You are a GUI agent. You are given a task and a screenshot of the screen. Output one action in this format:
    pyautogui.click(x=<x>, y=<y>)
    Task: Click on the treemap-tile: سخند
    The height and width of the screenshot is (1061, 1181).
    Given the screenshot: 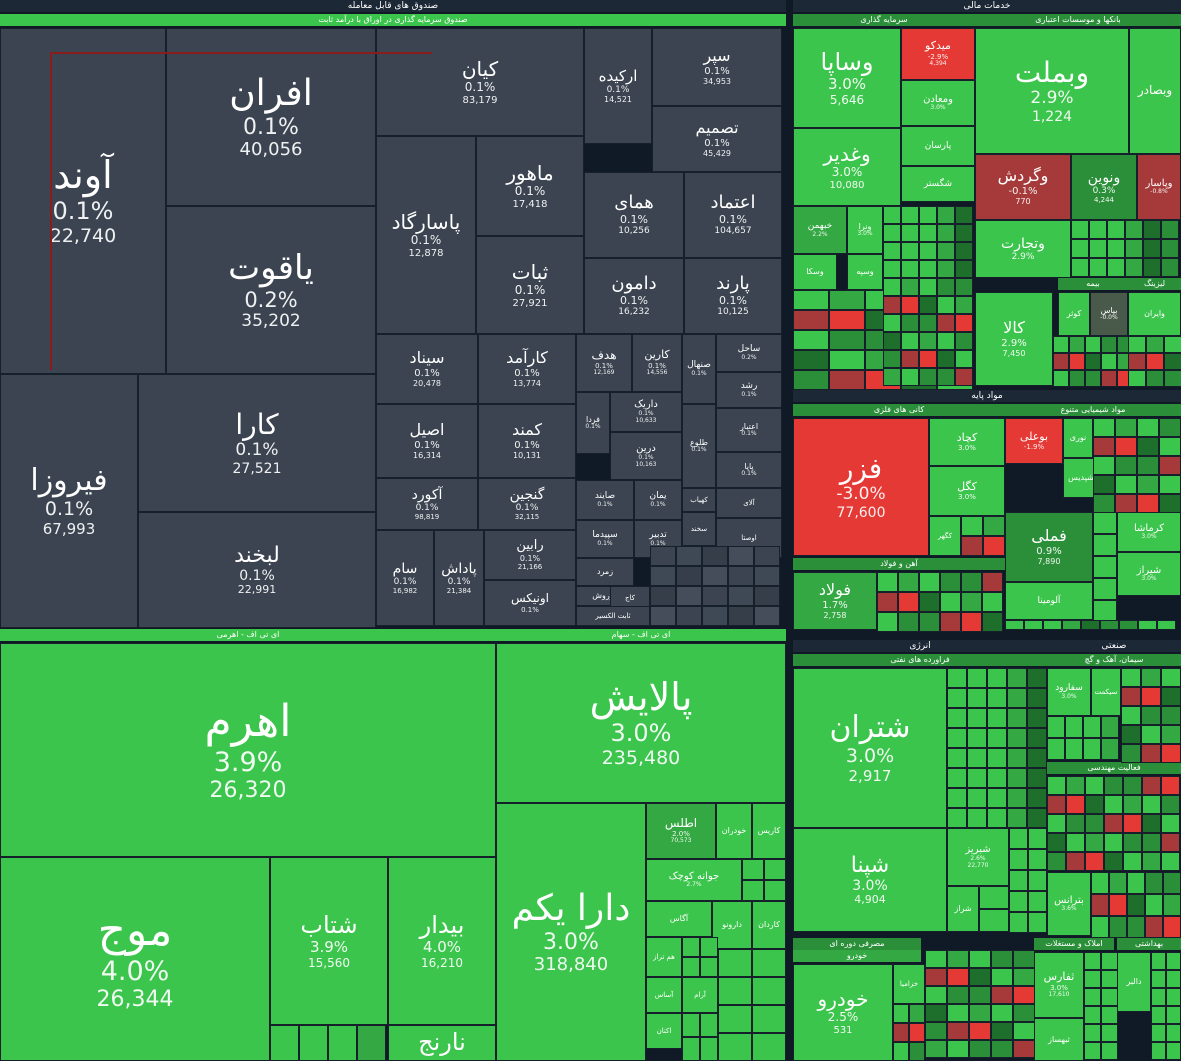 What is the action you would take?
    pyautogui.click(x=699, y=529)
    